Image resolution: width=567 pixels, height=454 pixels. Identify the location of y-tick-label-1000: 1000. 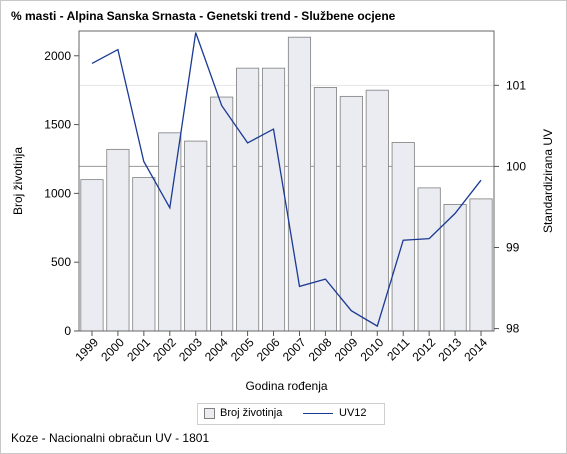
(57, 193).